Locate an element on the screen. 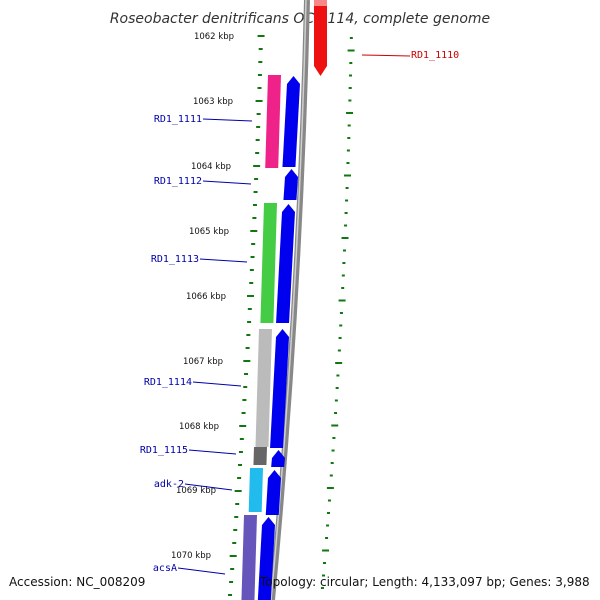 The height and width of the screenshot is (600, 600). kbp-label: 1065 kbp is located at coordinates (209, 232).